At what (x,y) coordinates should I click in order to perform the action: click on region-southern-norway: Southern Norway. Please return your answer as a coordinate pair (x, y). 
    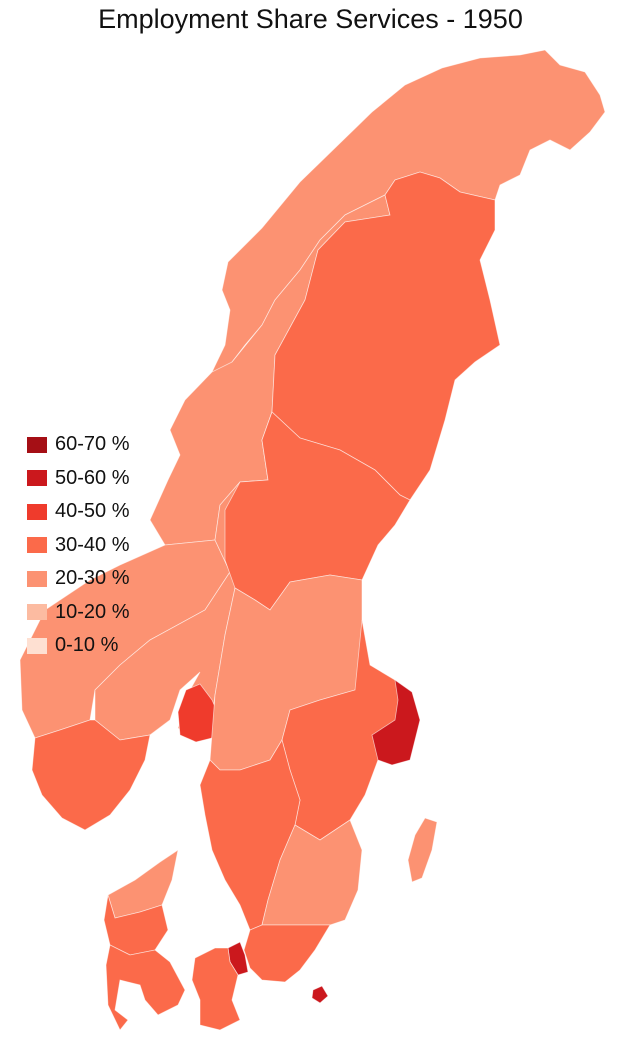
    Looking at the image, I should click on (91, 775).